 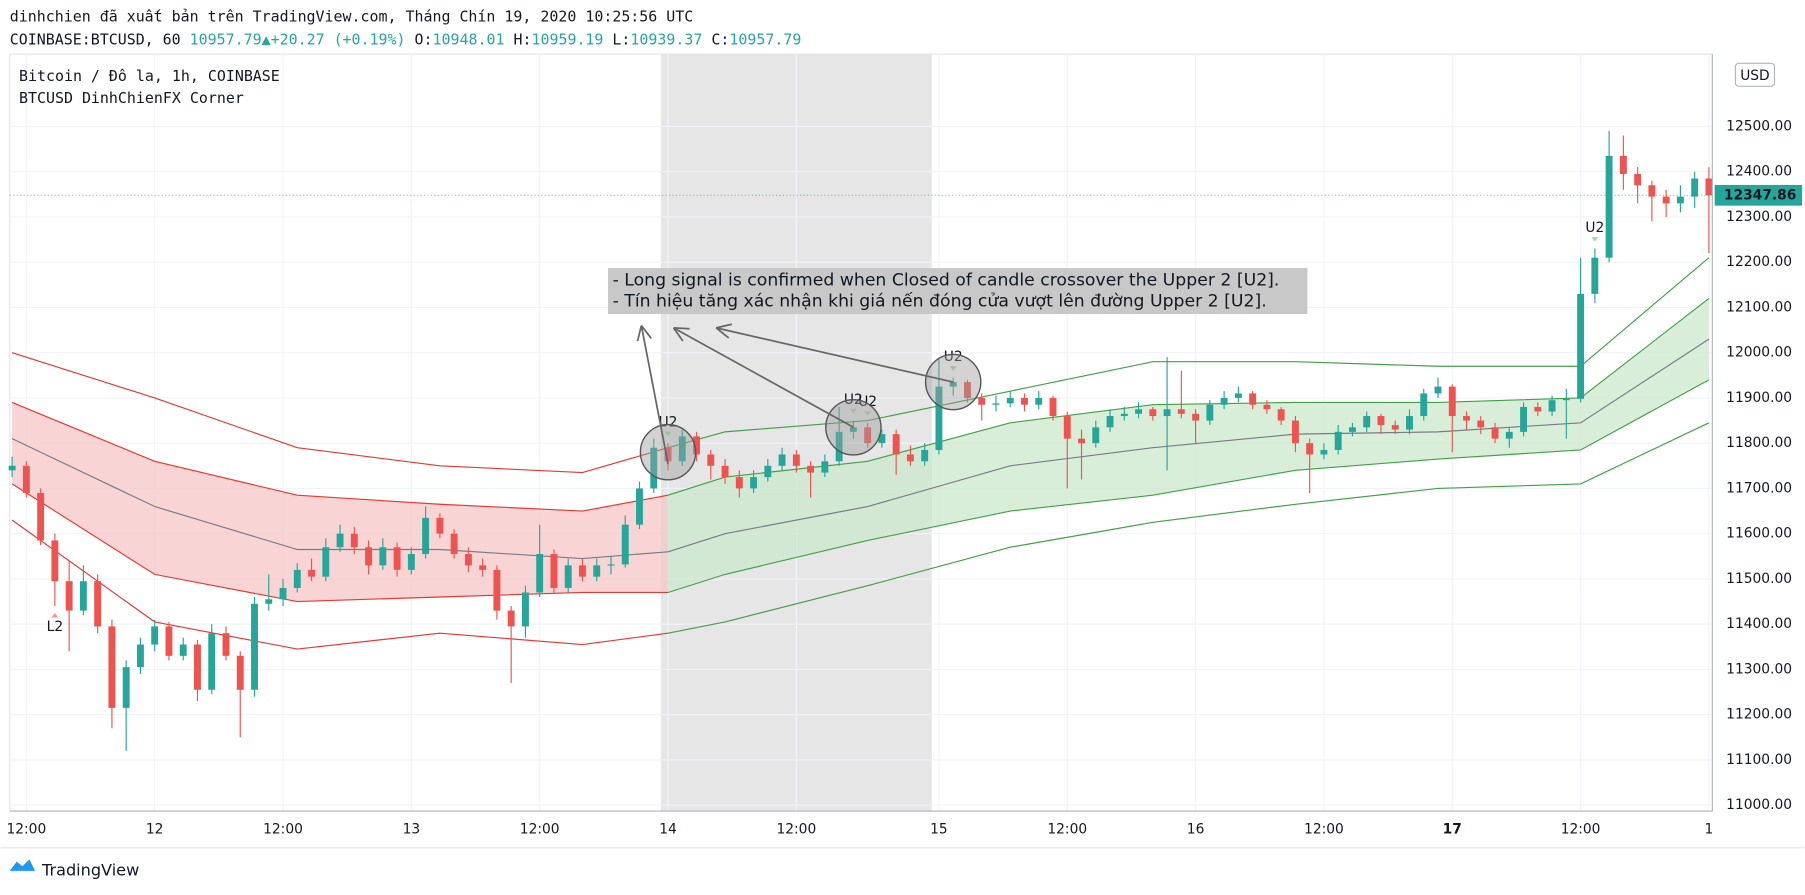 What do you see at coordinates (1709, 829) in the screenshot?
I see `x-tick-label: 1` at bounding box center [1709, 829].